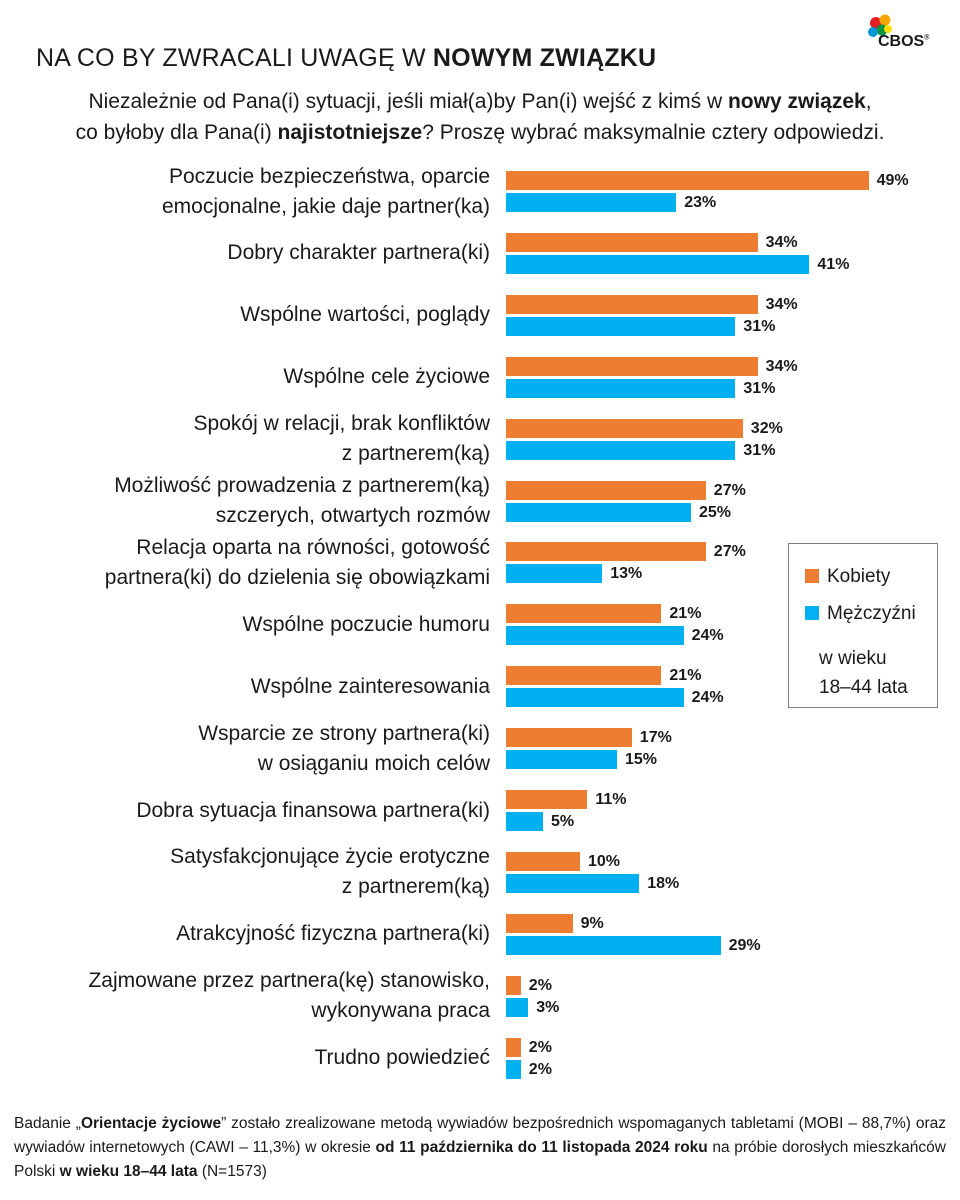  What do you see at coordinates (350, 132) in the screenshot?
I see `question-bold-2: najistotniejsze` at bounding box center [350, 132].